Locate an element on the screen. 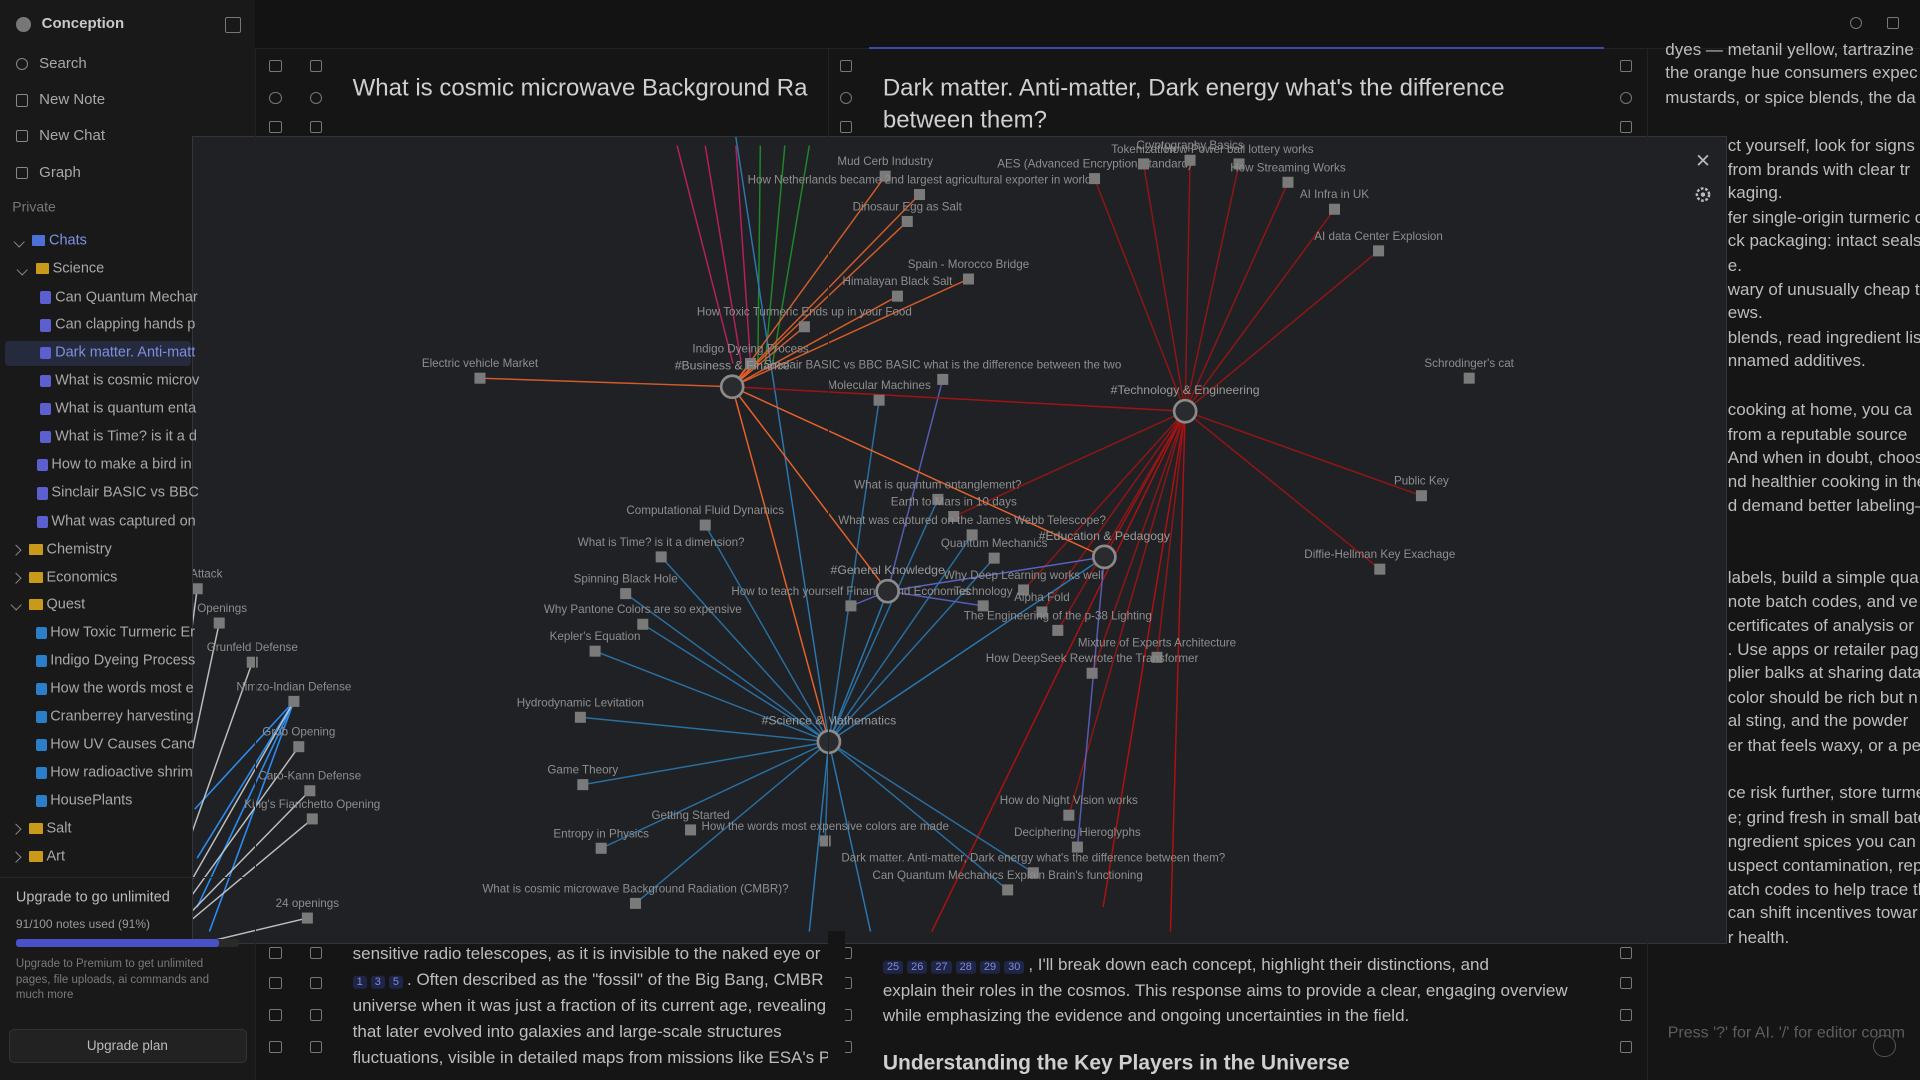  tree-item: Can clapping hands p is located at coordinates (125, 324).